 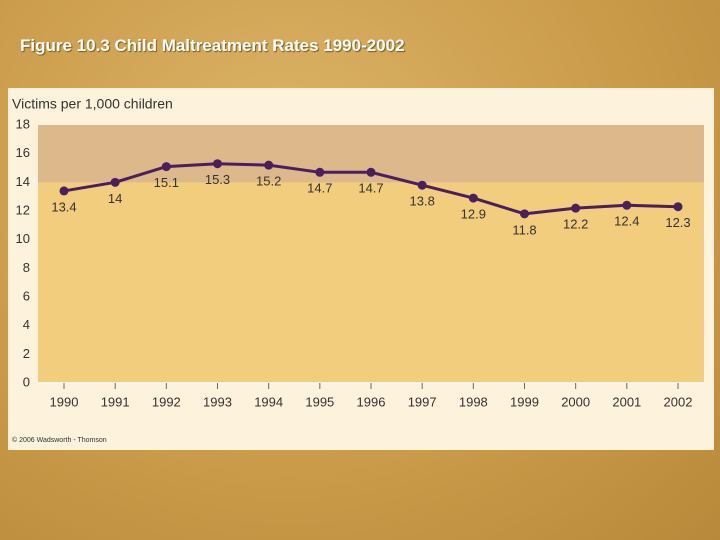 What do you see at coordinates (26, 295) in the screenshot?
I see `y-tick-label: 6` at bounding box center [26, 295].